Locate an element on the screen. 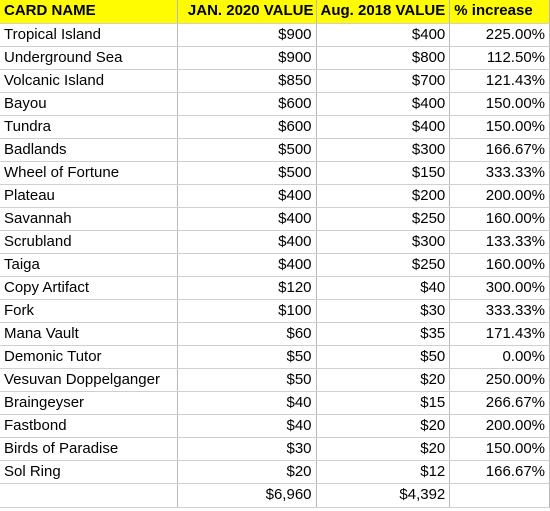  cell-card-name: Tropical Island is located at coordinates (89, 35).